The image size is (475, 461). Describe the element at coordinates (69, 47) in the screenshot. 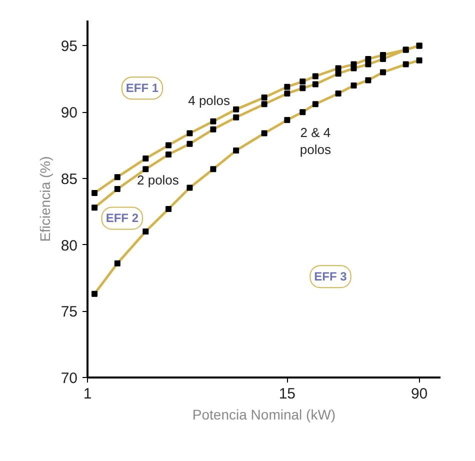

I see `y-tick-label: 95` at that location.